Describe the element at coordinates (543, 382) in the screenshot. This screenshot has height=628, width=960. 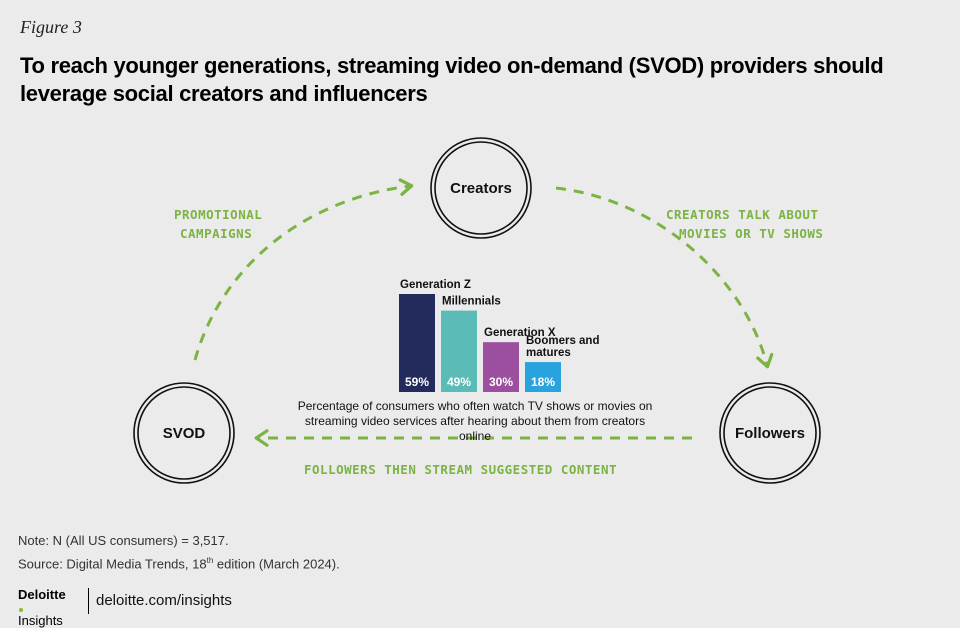
I see `bar-value-label: 18%` at that location.